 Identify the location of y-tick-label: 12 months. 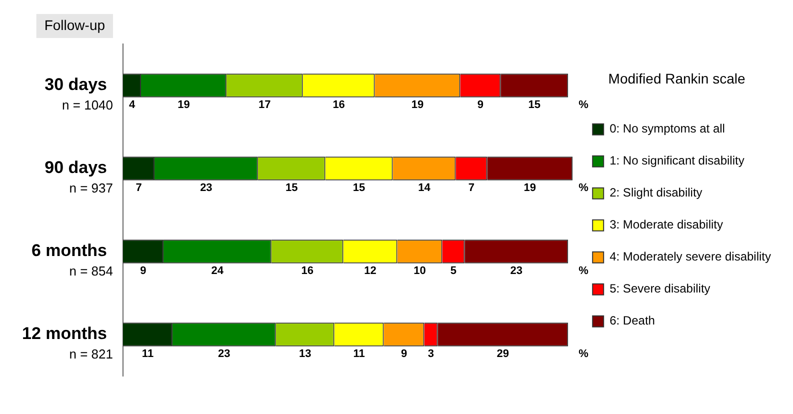
(65, 334).